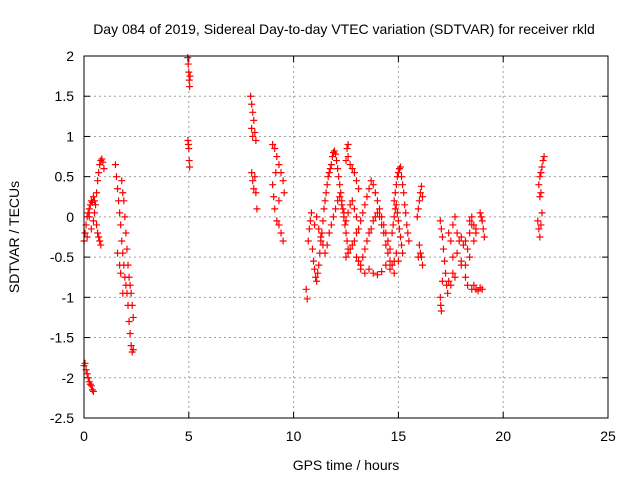  What do you see at coordinates (84, 436) in the screenshot?
I see `x-tick-label: 0` at bounding box center [84, 436].